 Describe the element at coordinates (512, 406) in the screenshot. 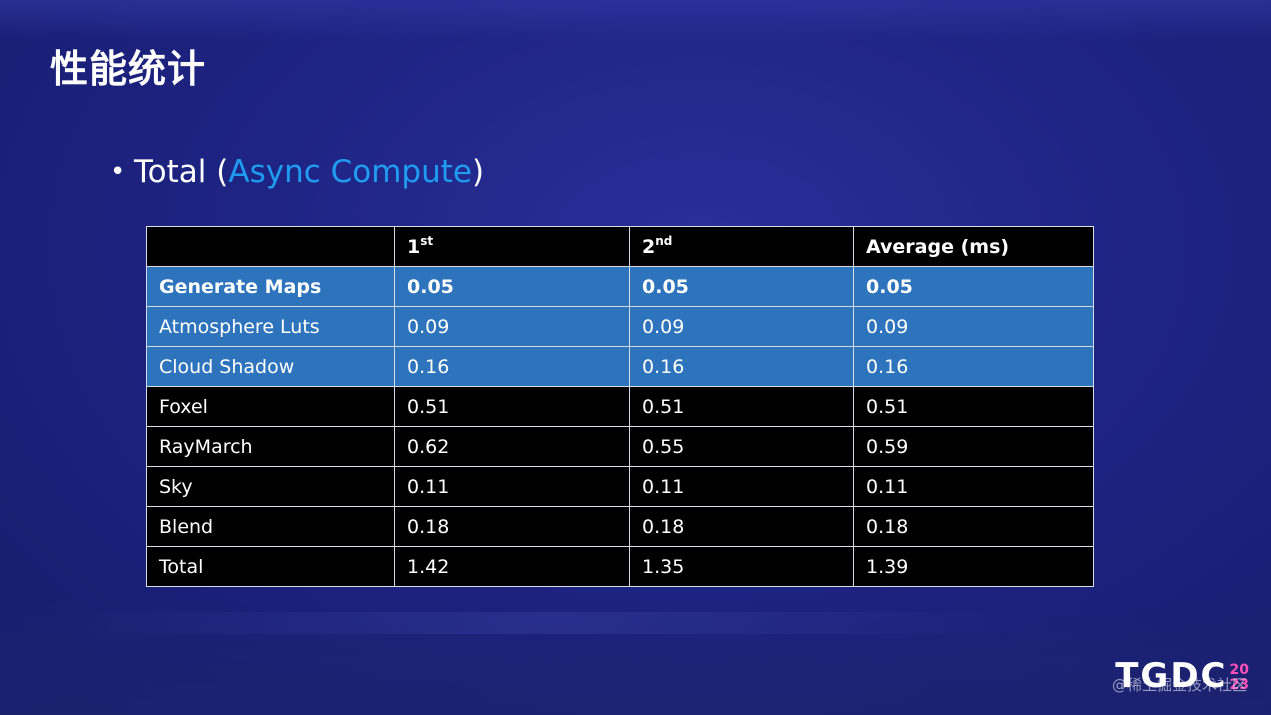

I see `row-first-value: 0.51` at that location.